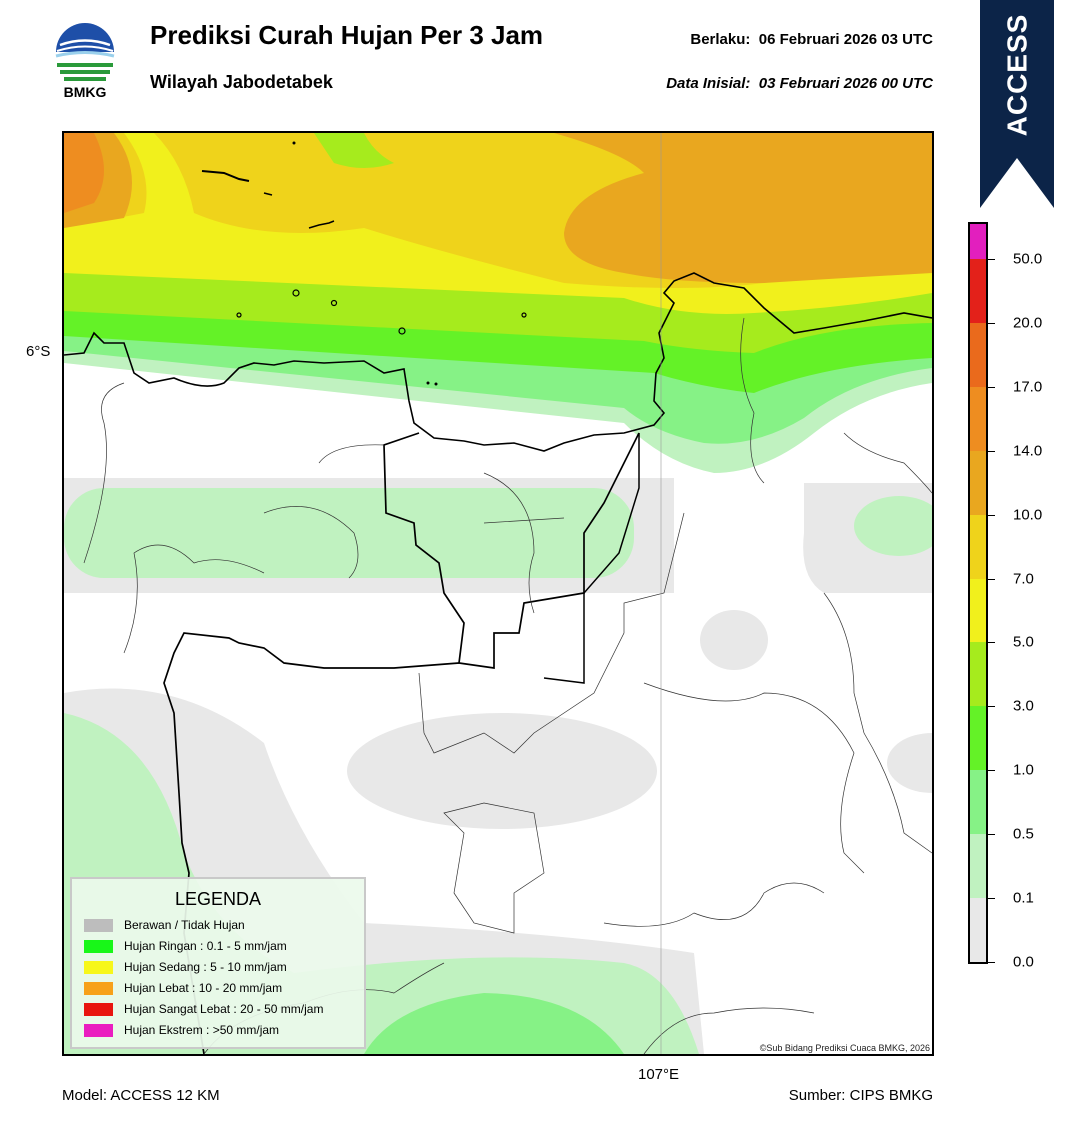 This screenshot has height=1128, width=1072. Describe the element at coordinates (141, 1095) in the screenshot. I see `model-note: Model: ACCESS 12 KM` at that location.